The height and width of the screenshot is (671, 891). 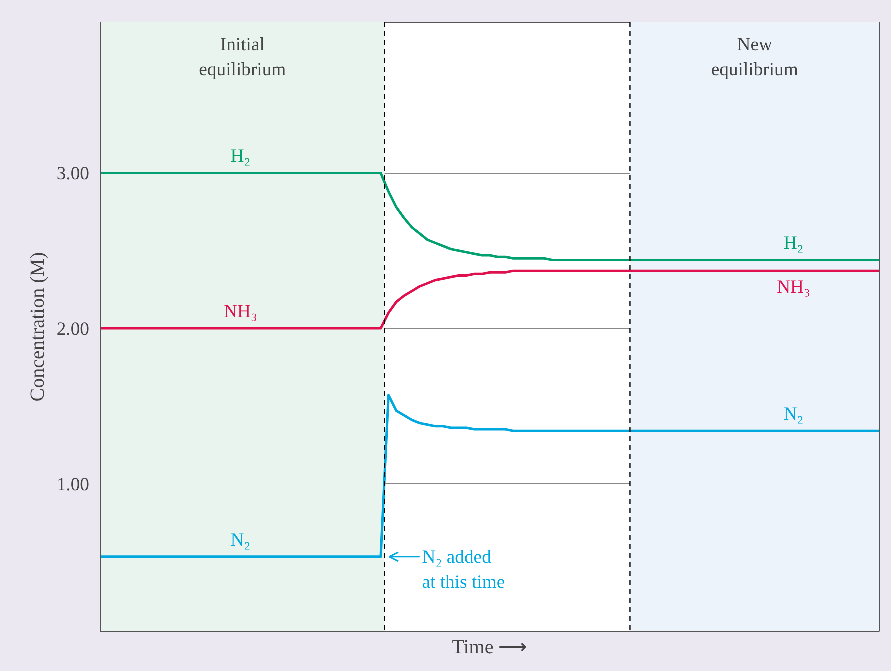 What do you see at coordinates (73, 329) in the screenshot?
I see `y-tick-label: 2.00` at bounding box center [73, 329].